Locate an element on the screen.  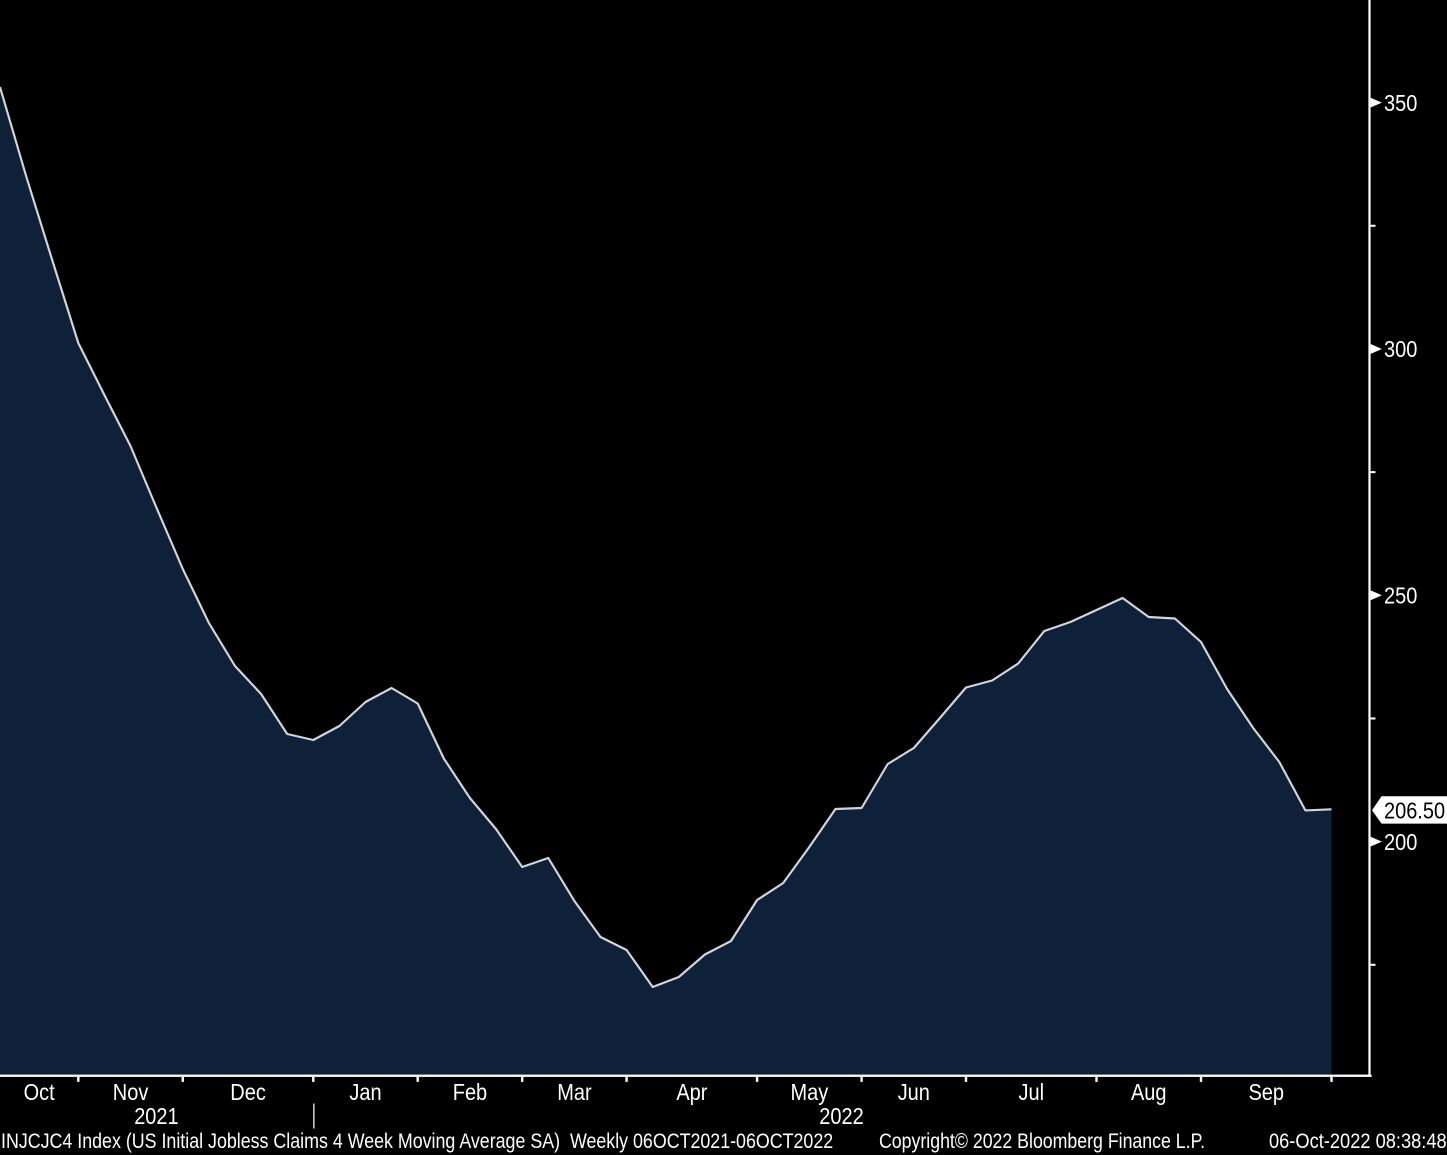
svg-text: Dec is located at coordinates (248, 1091).